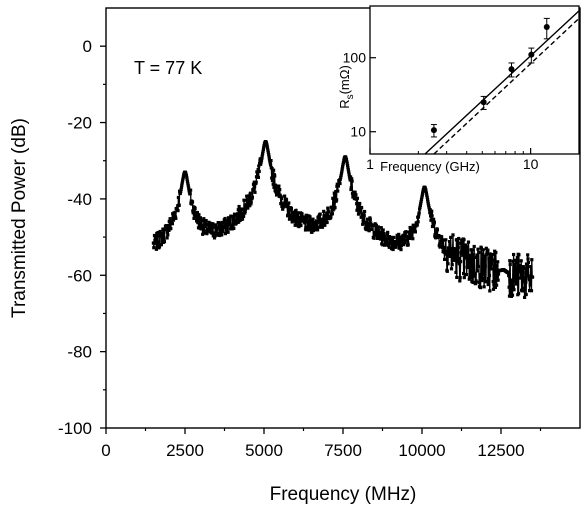 The width and height of the screenshot is (581, 508). What do you see at coordinates (343, 450) in the screenshot?
I see `x-tick-label: 7500` at bounding box center [343, 450].